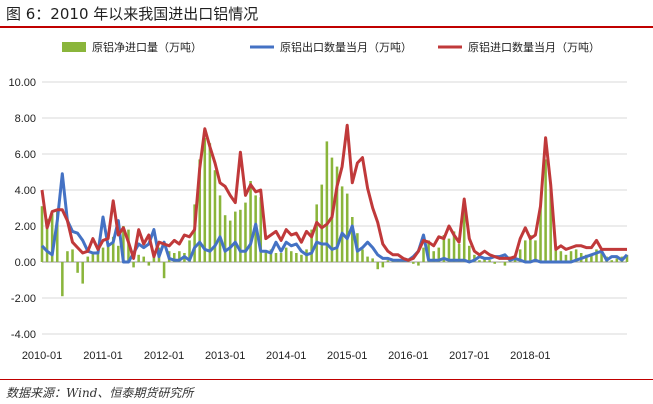  I want to click on y-tick-label: -4.00, so click(23, 335).